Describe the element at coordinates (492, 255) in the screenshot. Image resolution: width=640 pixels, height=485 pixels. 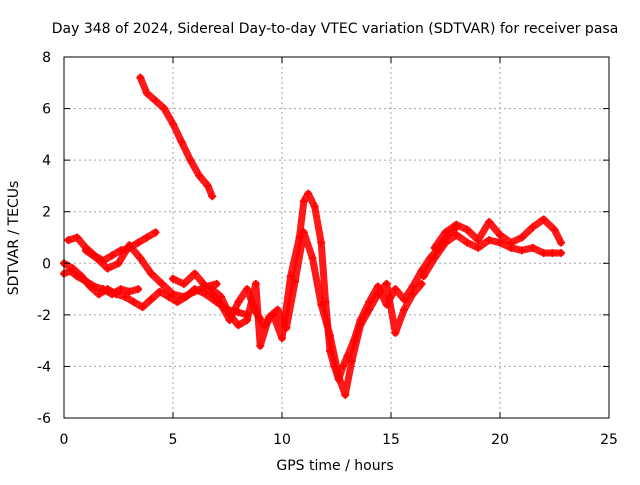
I see `series-track-h` at that location.